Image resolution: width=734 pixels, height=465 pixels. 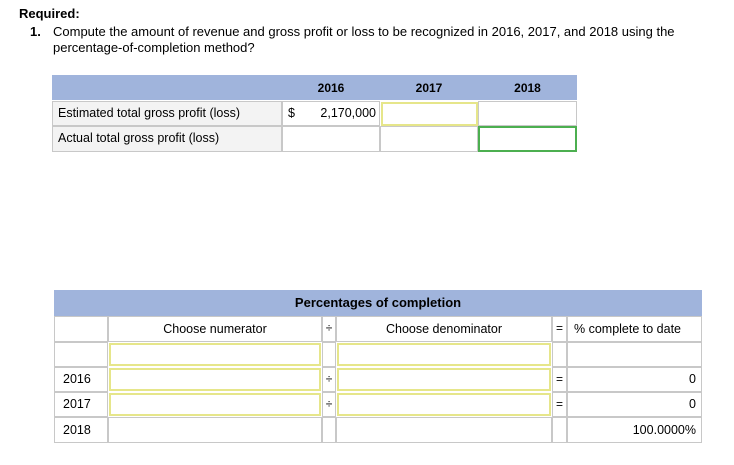 What do you see at coordinates (215, 354) in the screenshot?
I see `numerator-select` at bounding box center [215, 354].